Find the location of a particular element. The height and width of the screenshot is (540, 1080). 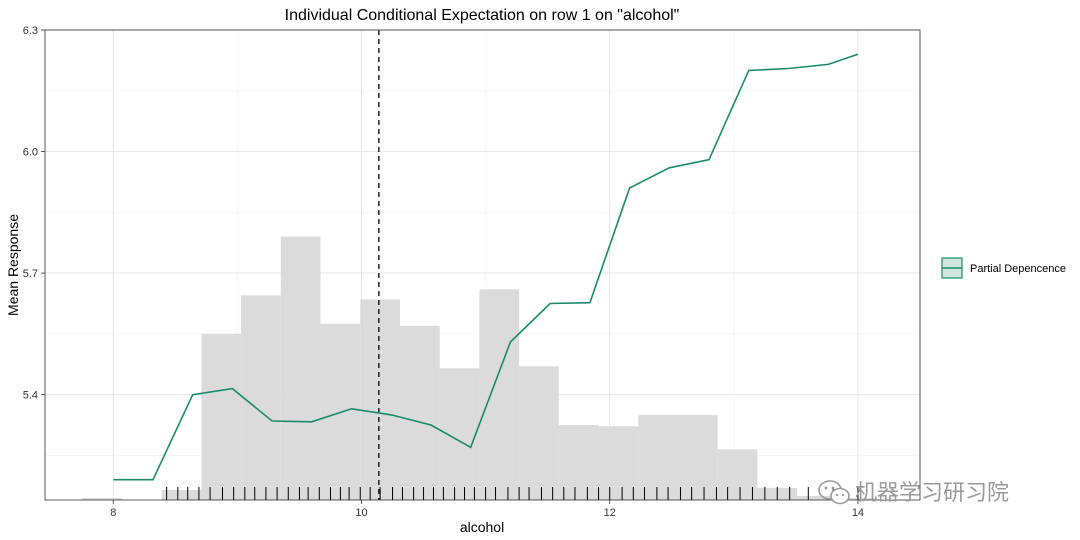

y-axis-ticks: 5.4 5.7 6.0 6.3 is located at coordinates (34, 213).